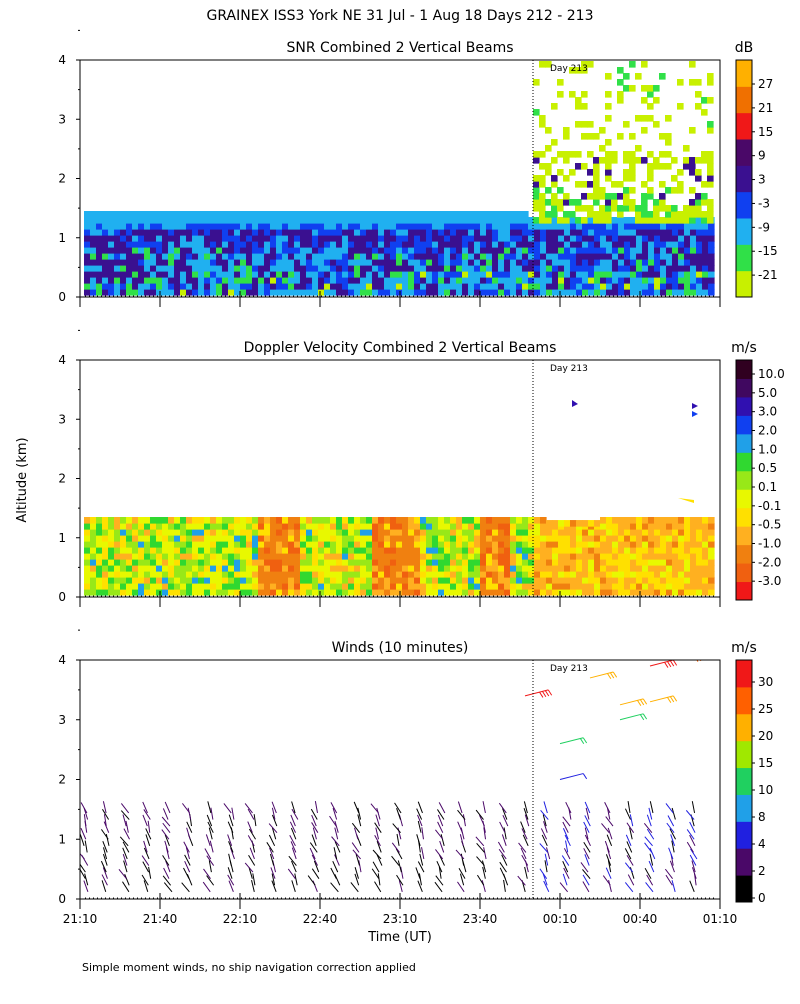  Describe the element at coordinates (400, 648) in the screenshot. I see `winds-title: Winds (10 minutes)` at that location.